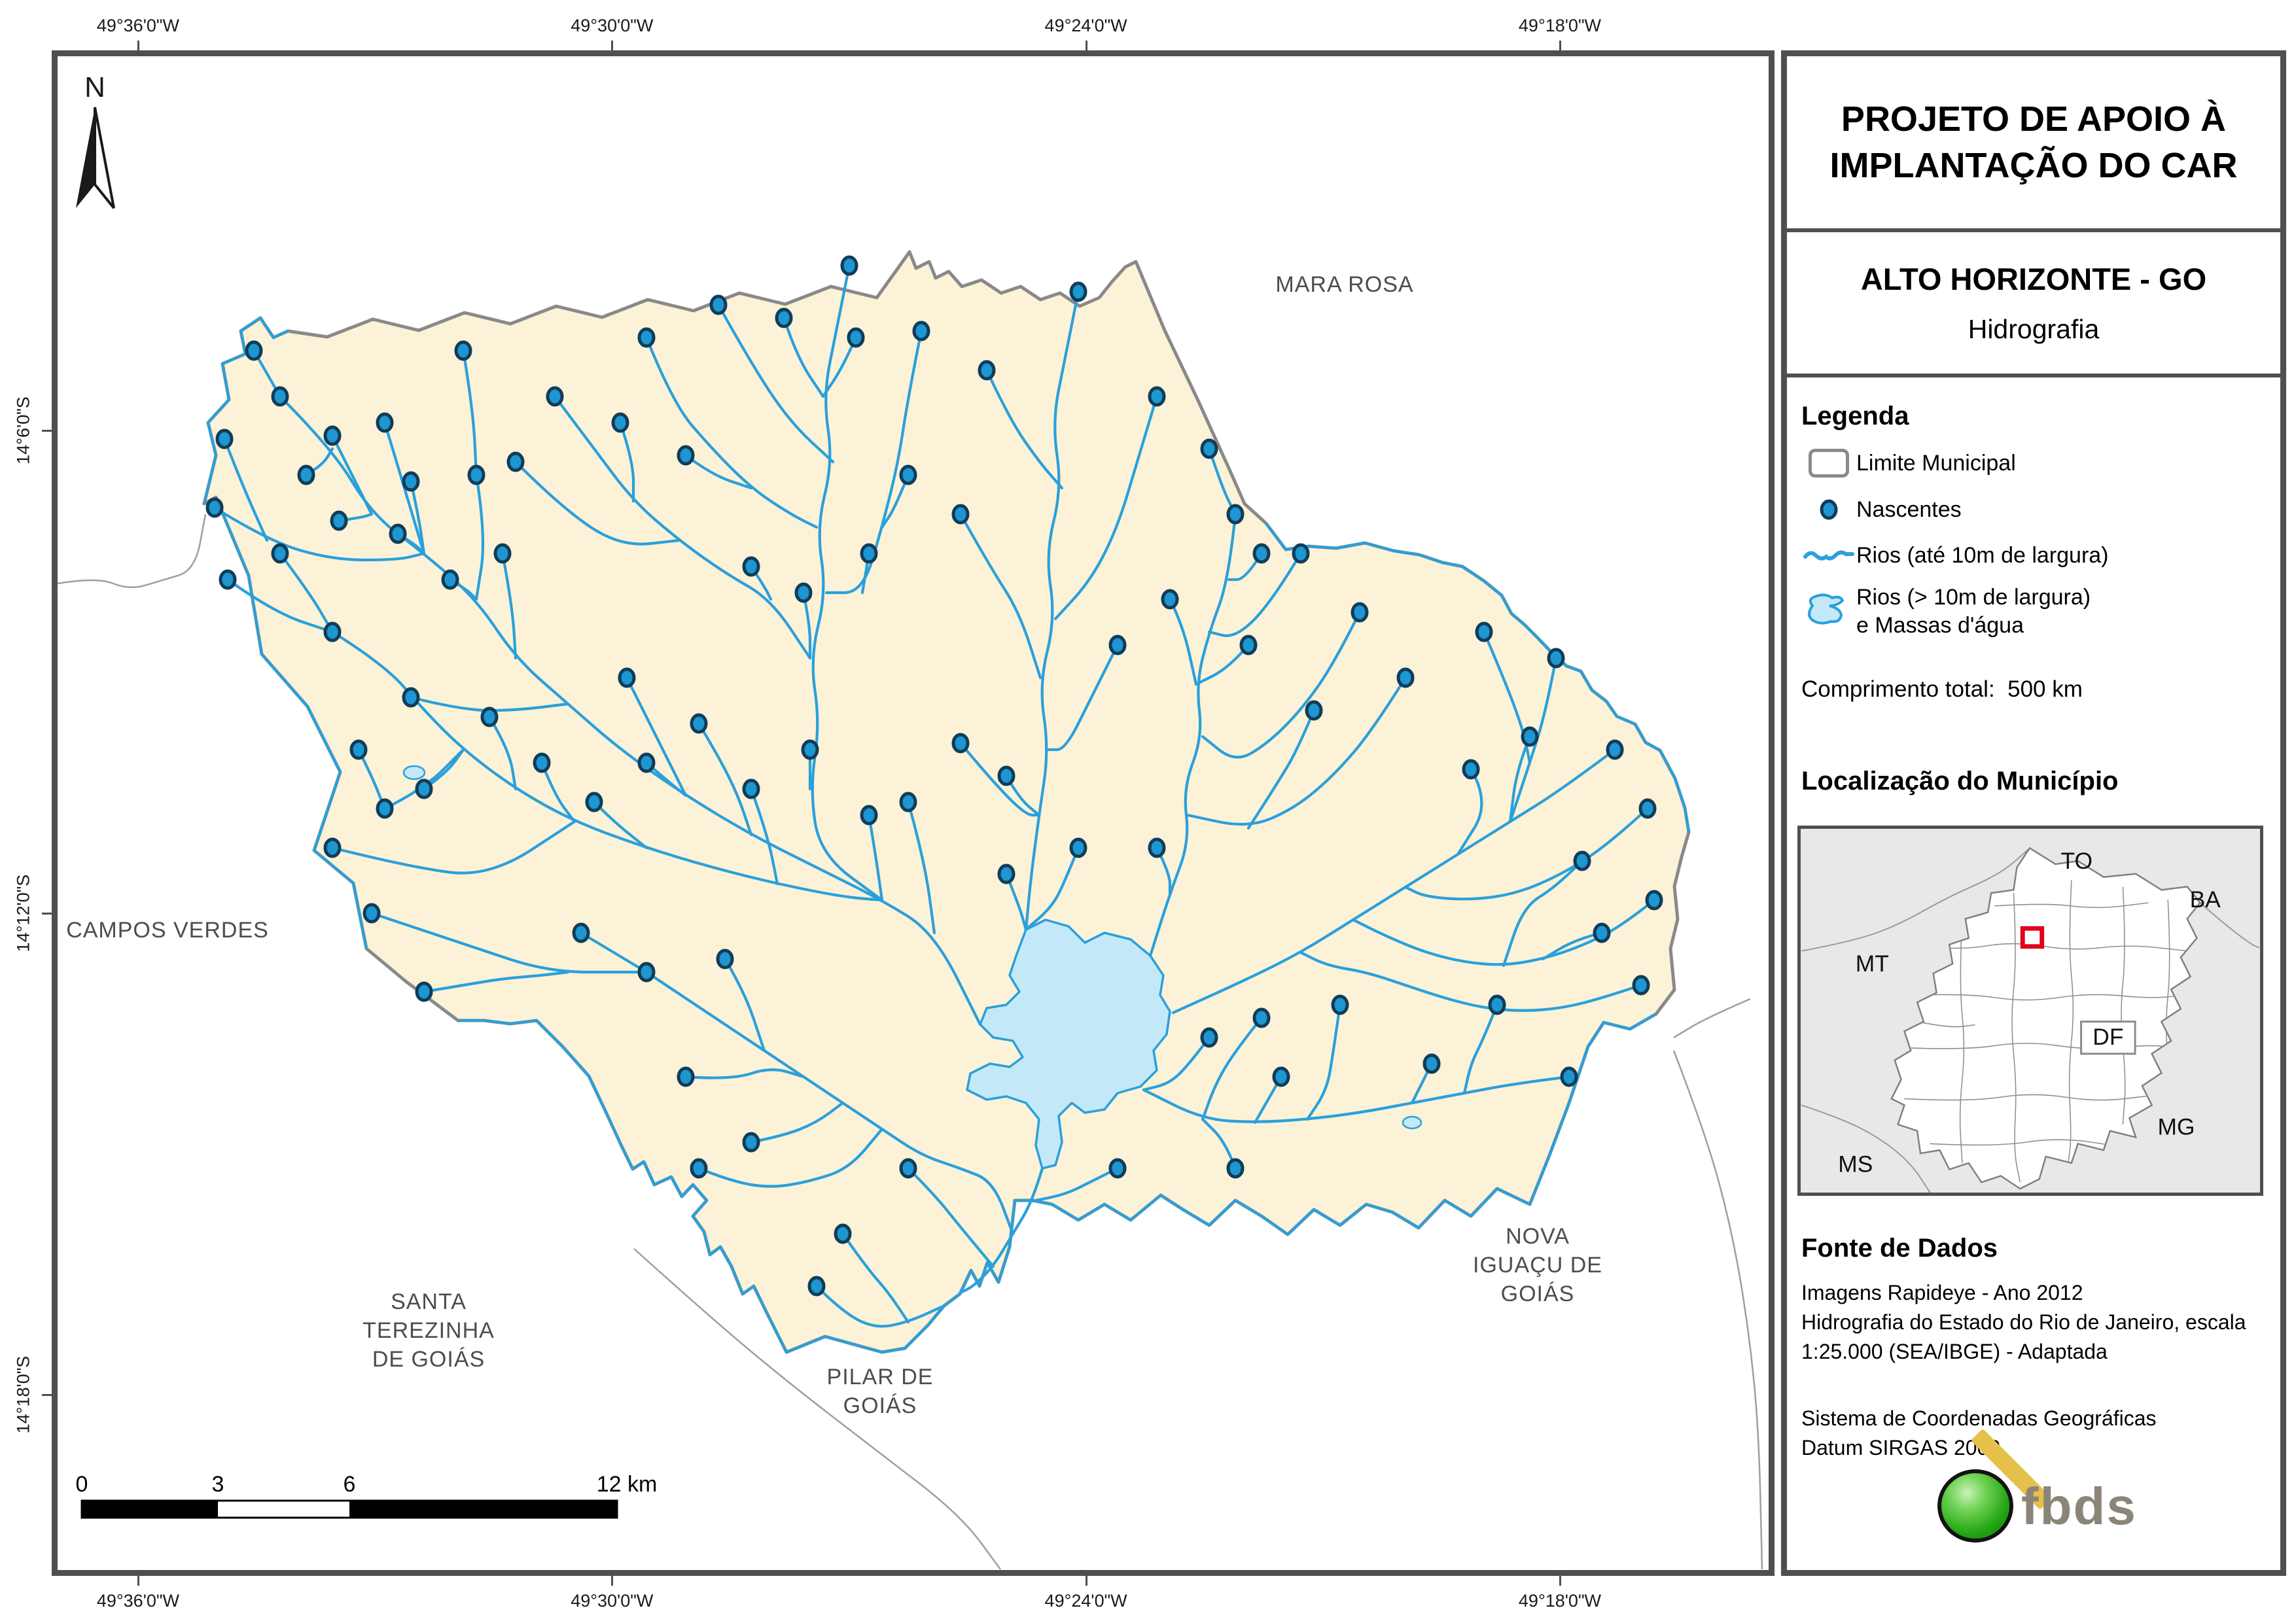  Describe the element at coordinates (1975, 1506) in the screenshot. I see `fbds-logo-sphere-icon` at that location.